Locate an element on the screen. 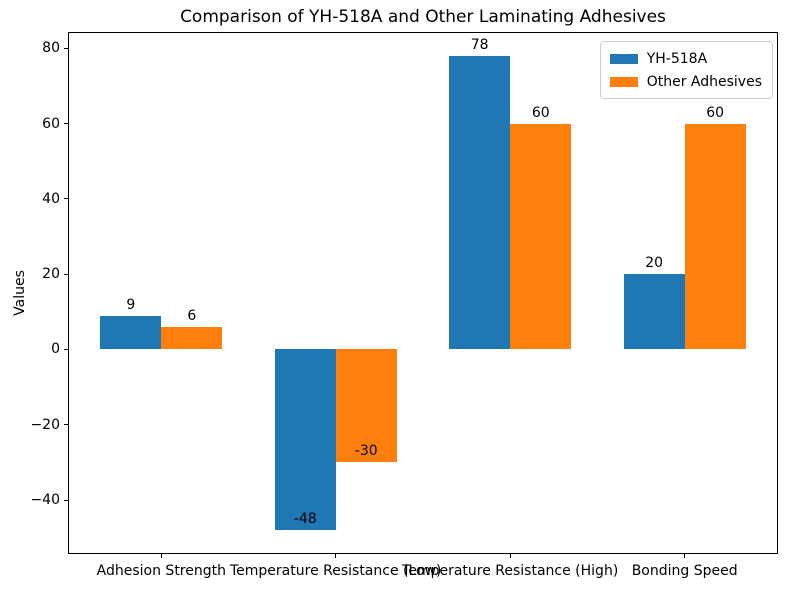 The width and height of the screenshot is (790, 590). bar-value-label: 20 is located at coordinates (654, 263).